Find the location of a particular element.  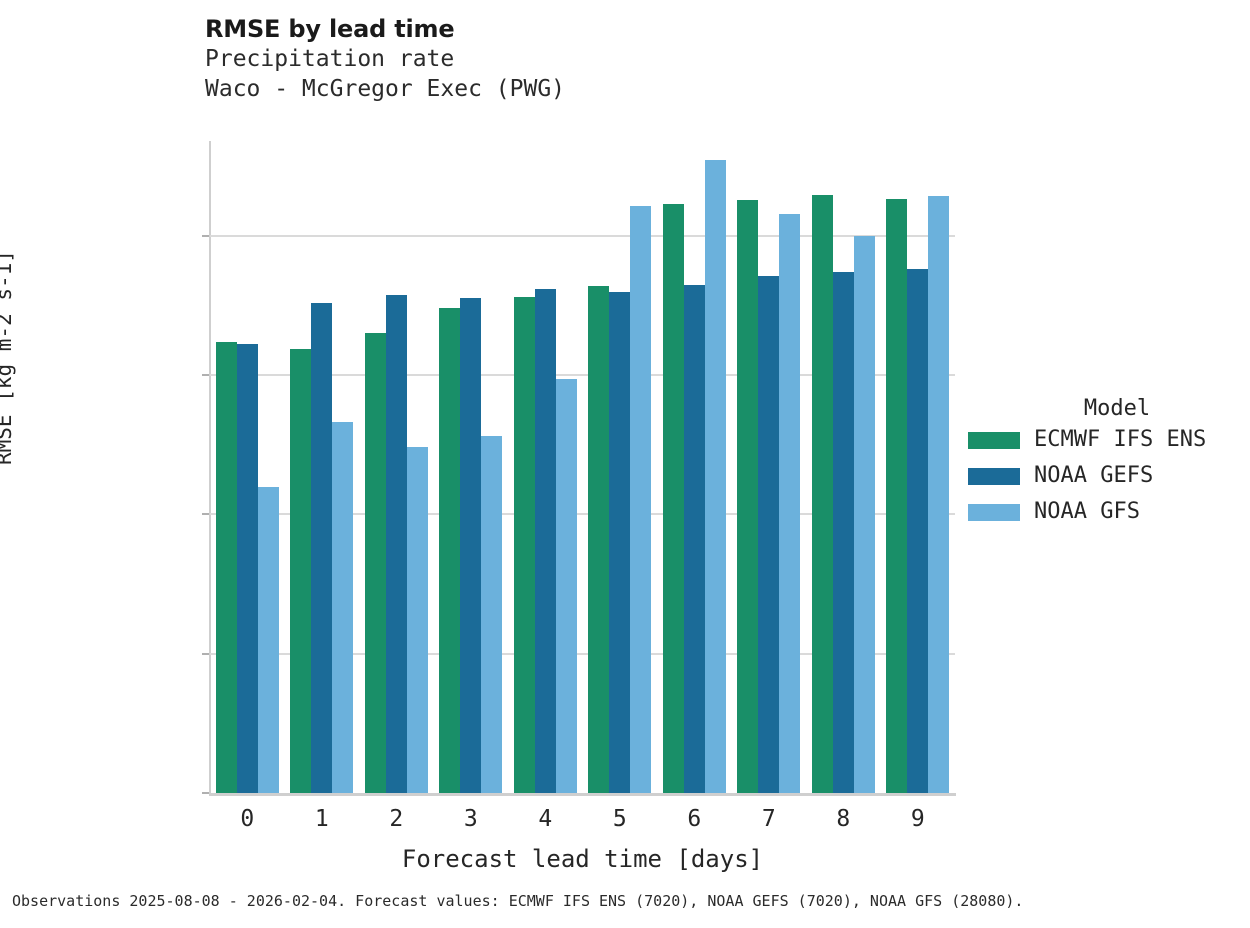

legend: Model ECMWF IFS ENS NOAA GEFS NOAA GFS is located at coordinates (1109, 463).